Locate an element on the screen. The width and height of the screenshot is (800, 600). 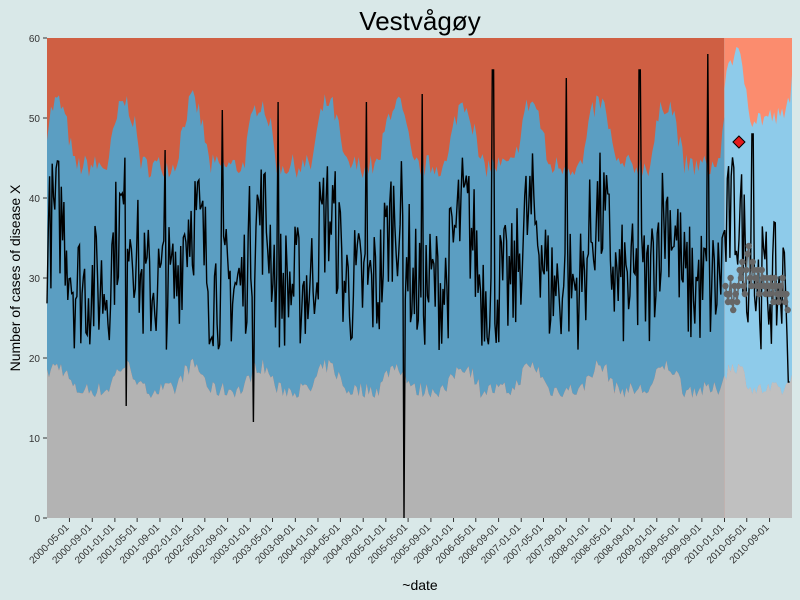
region-normal-band is located at coordinates (758, 221).